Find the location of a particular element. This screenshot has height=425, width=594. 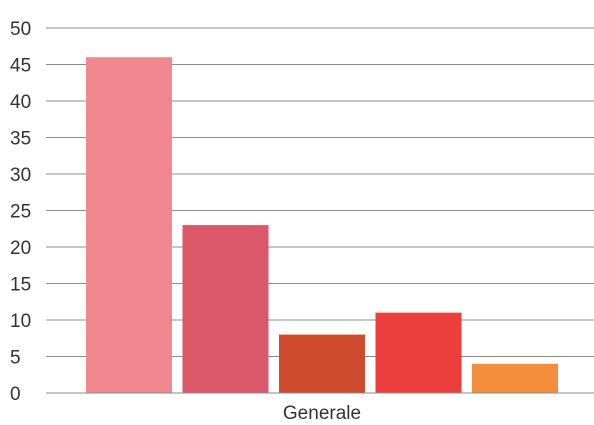

y-tick-label: 15 is located at coordinates (20, 285).